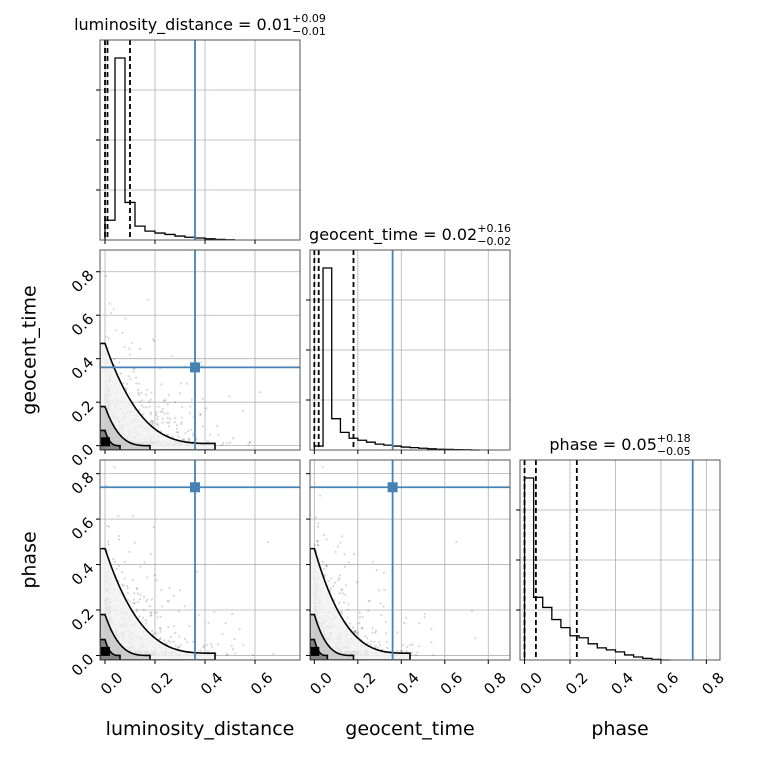  Describe the element at coordinates (30, 349) in the screenshot. I see `y-axis-title-geocent_time: geocent_time` at that location.